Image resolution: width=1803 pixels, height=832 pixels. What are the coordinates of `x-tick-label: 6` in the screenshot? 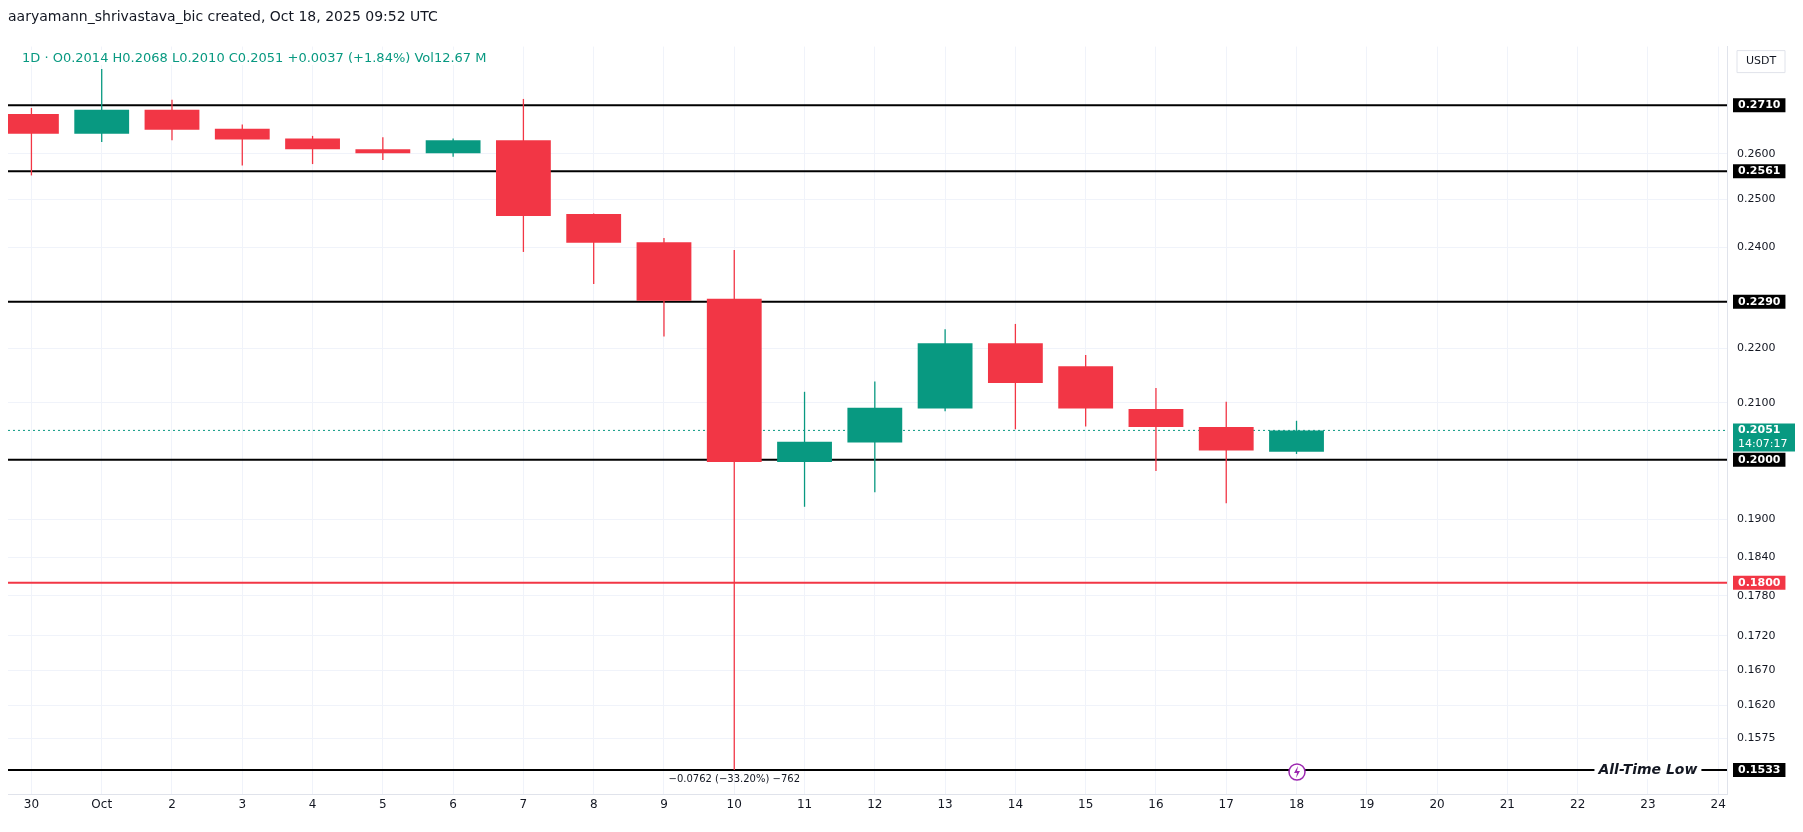 It's located at (453, 803).